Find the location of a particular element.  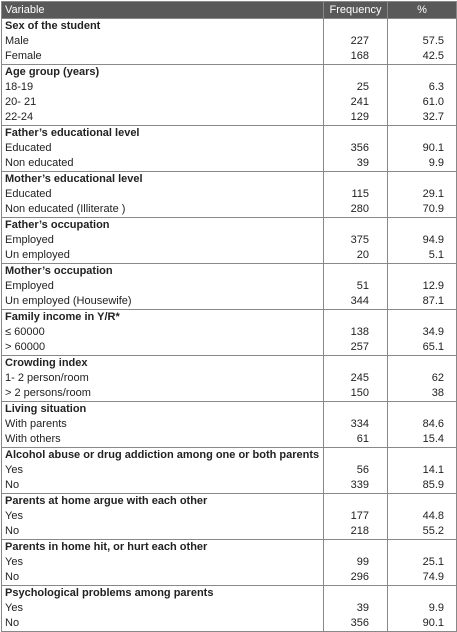

percent-cell: 57.5 is located at coordinates (422, 41).